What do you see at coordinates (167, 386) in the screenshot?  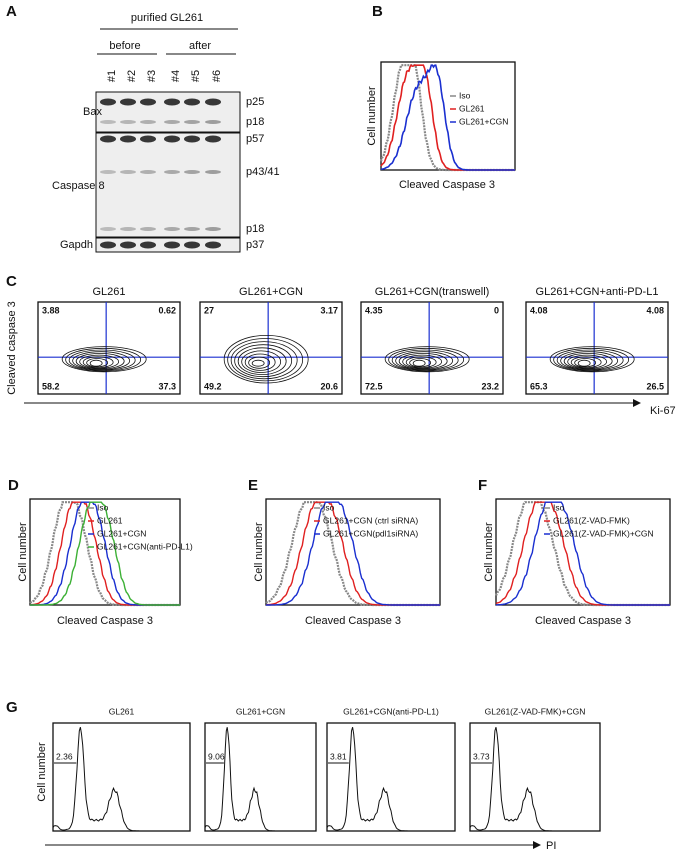 I see `quadrant-value: 37.3` at bounding box center [167, 386].